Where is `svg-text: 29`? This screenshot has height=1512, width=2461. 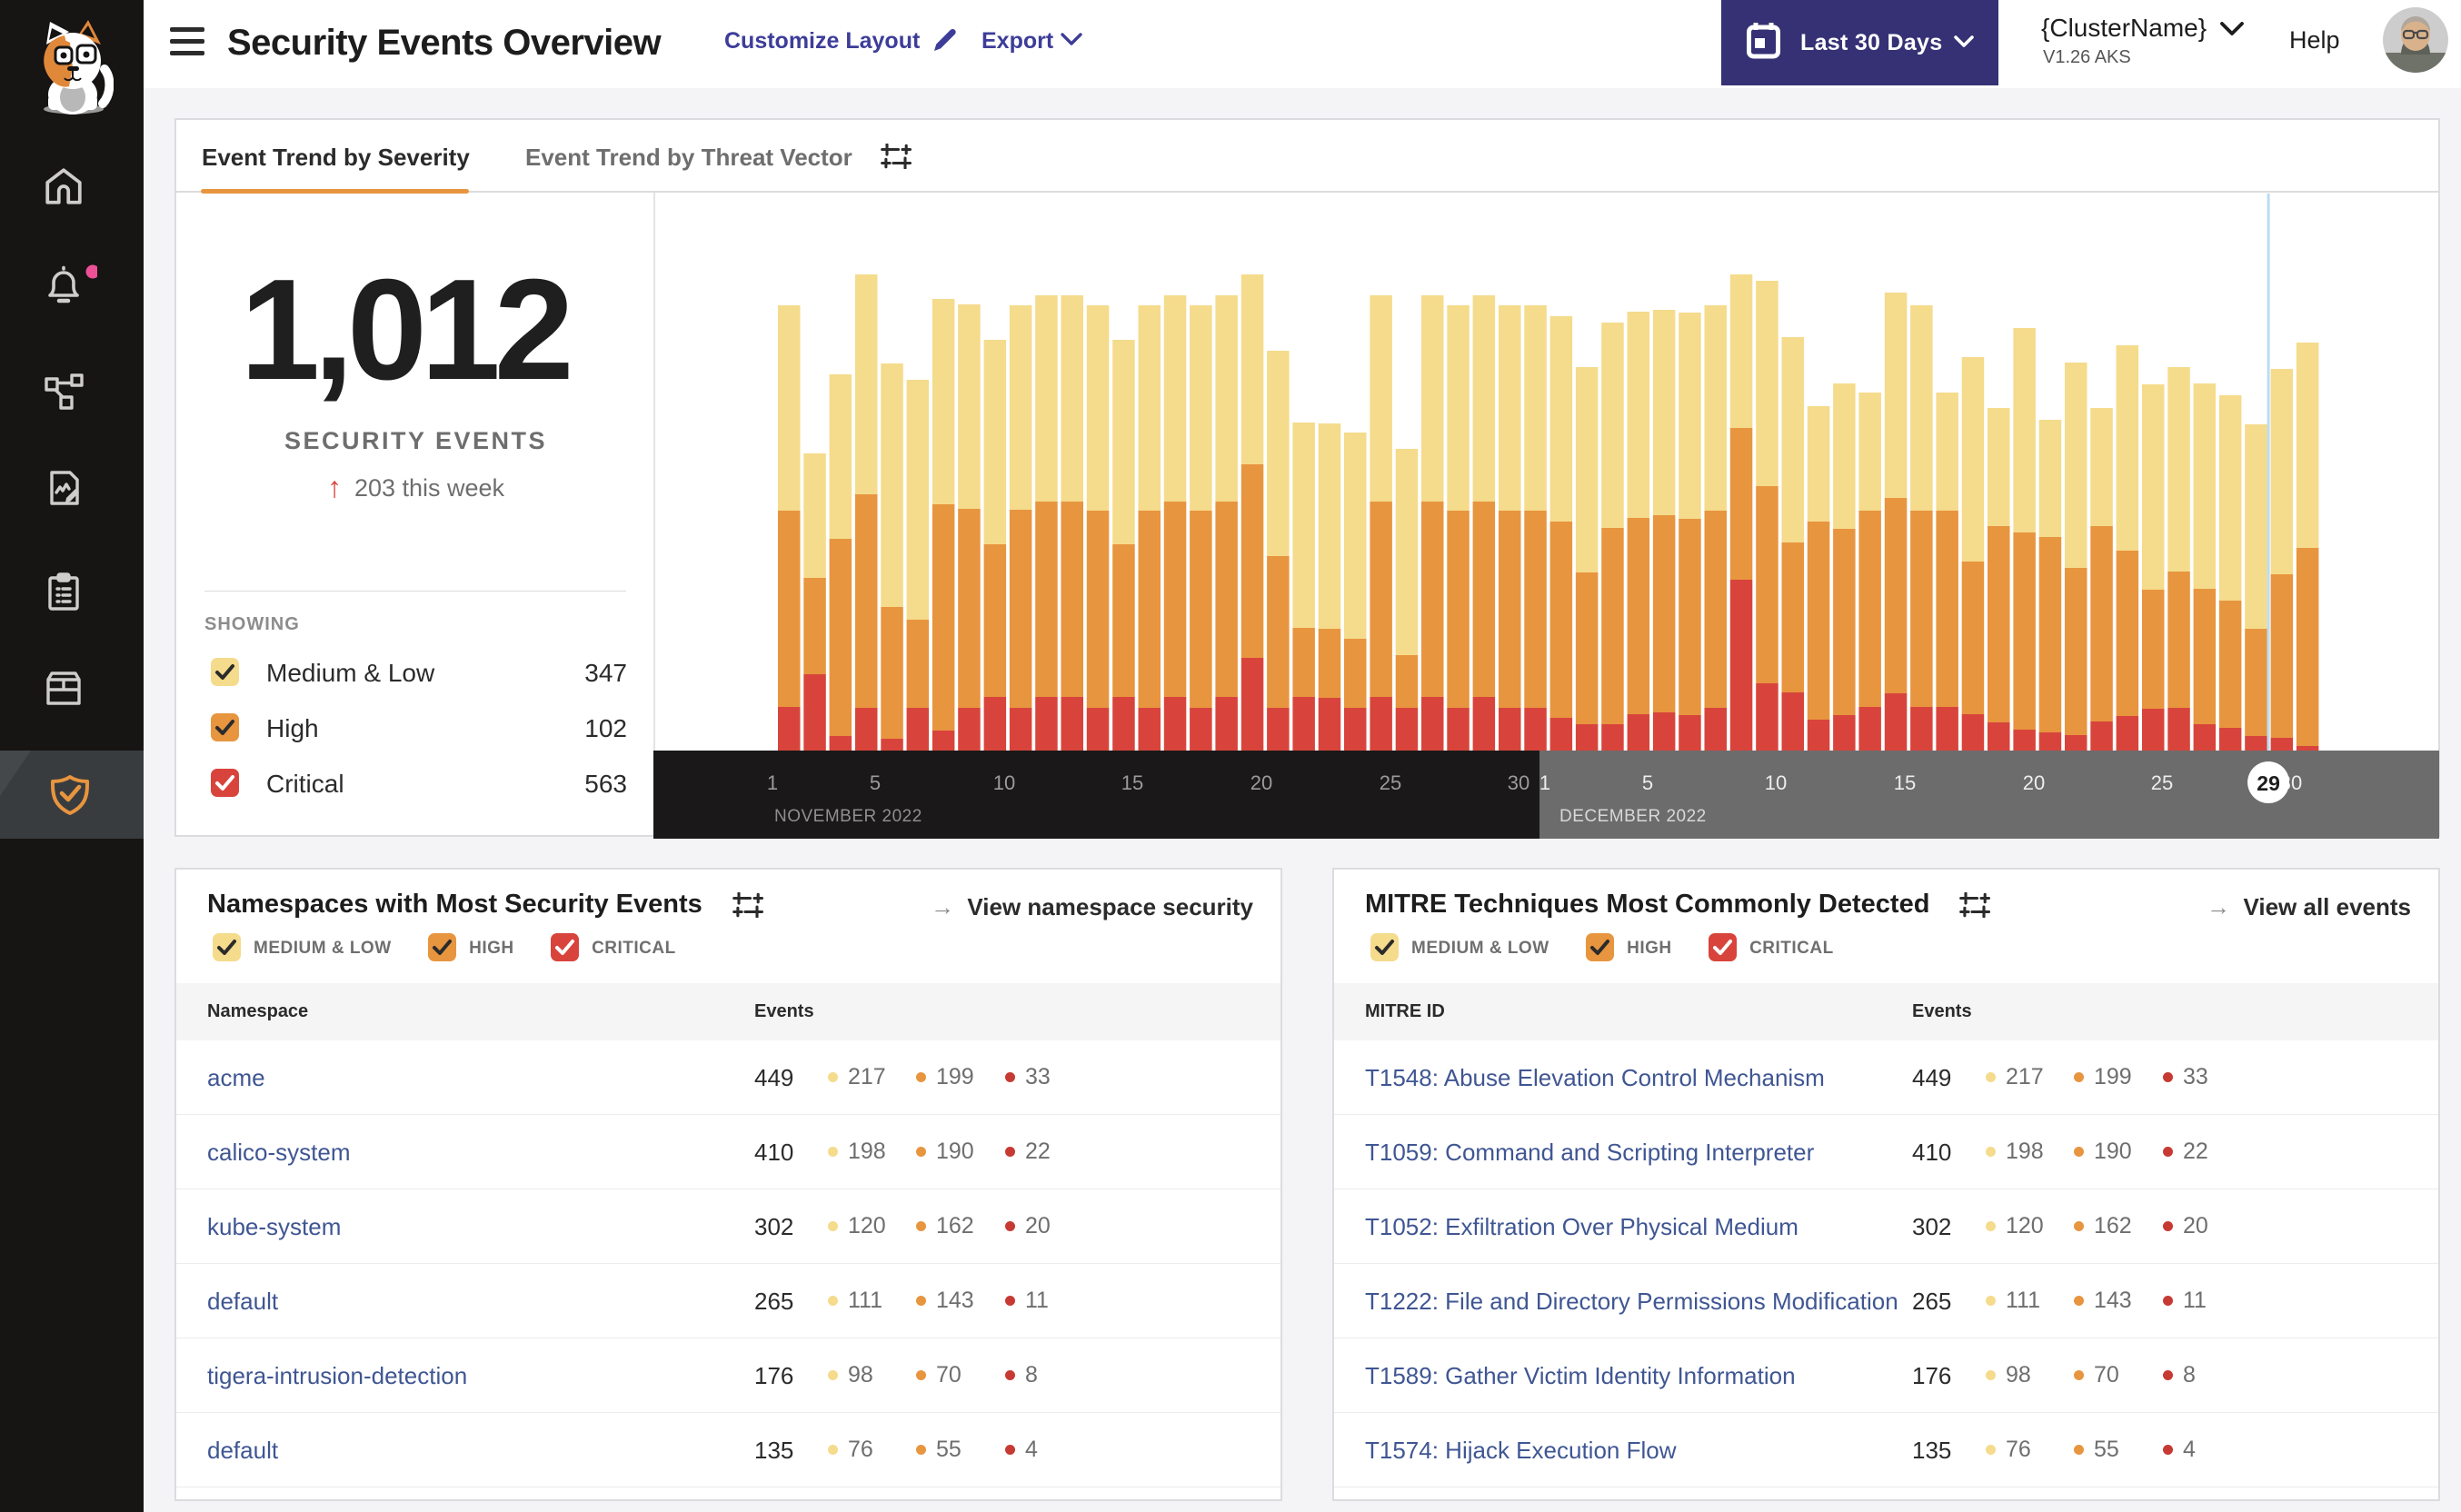
svg-text: 29 is located at coordinates (2268, 783).